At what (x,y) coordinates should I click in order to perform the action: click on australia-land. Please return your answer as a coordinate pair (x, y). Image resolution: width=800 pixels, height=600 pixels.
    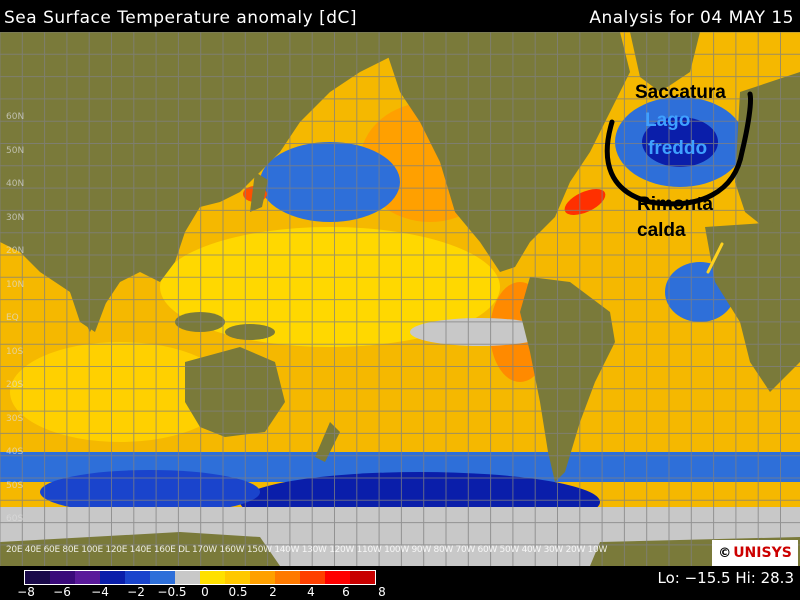
    Looking at the image, I should click on (235, 392).